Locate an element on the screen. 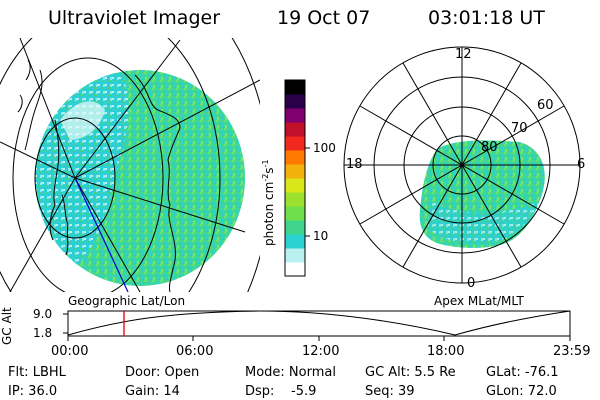  timeline-xtick-1800: 18:00 is located at coordinates (446, 351).